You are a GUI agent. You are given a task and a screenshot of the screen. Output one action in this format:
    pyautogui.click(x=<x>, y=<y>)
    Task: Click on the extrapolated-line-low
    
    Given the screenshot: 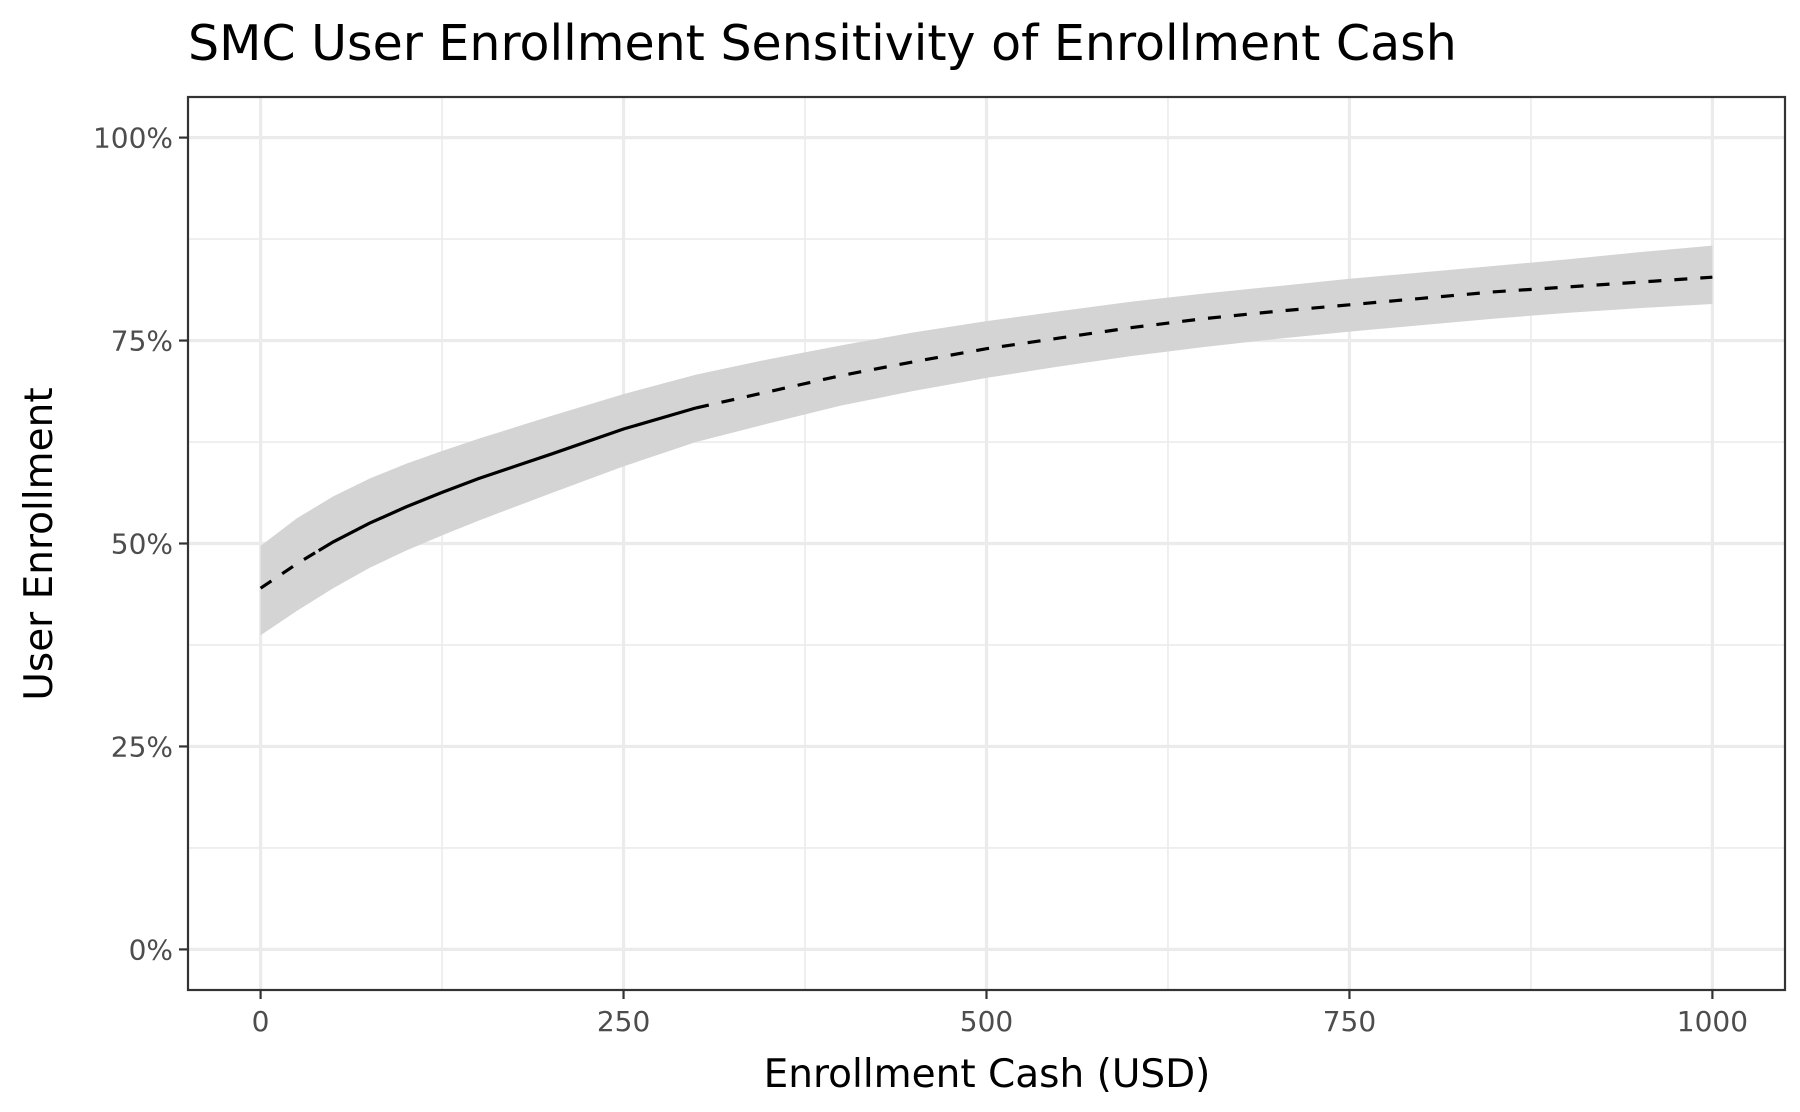 What is the action you would take?
    pyautogui.click(x=289, y=569)
    